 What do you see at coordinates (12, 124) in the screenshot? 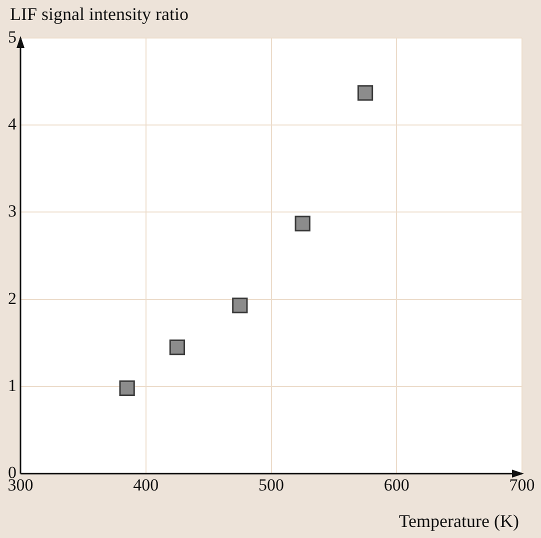
I see `y-tick-label: 4` at bounding box center [12, 124].